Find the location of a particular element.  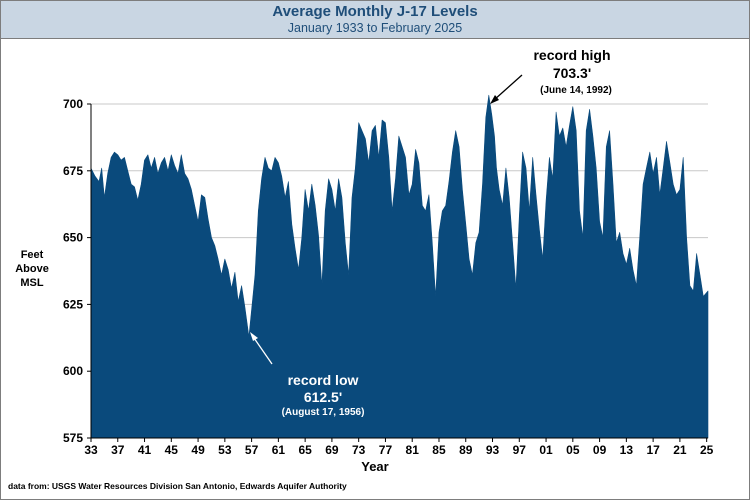

record-high-date: (June 14, 1992) is located at coordinates (576, 90).